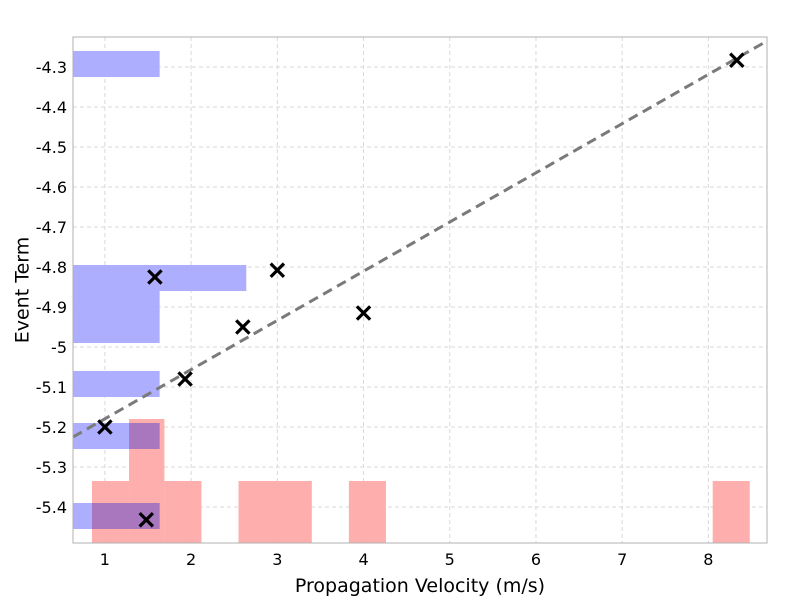 The image size is (800, 600). Describe the element at coordinates (23, 290) in the screenshot. I see `y-axis-title: Event Term` at that location.